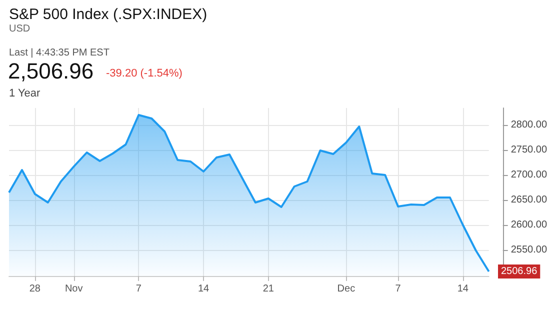  I want to click on y-tick-label: 2750.00, so click(529, 150).